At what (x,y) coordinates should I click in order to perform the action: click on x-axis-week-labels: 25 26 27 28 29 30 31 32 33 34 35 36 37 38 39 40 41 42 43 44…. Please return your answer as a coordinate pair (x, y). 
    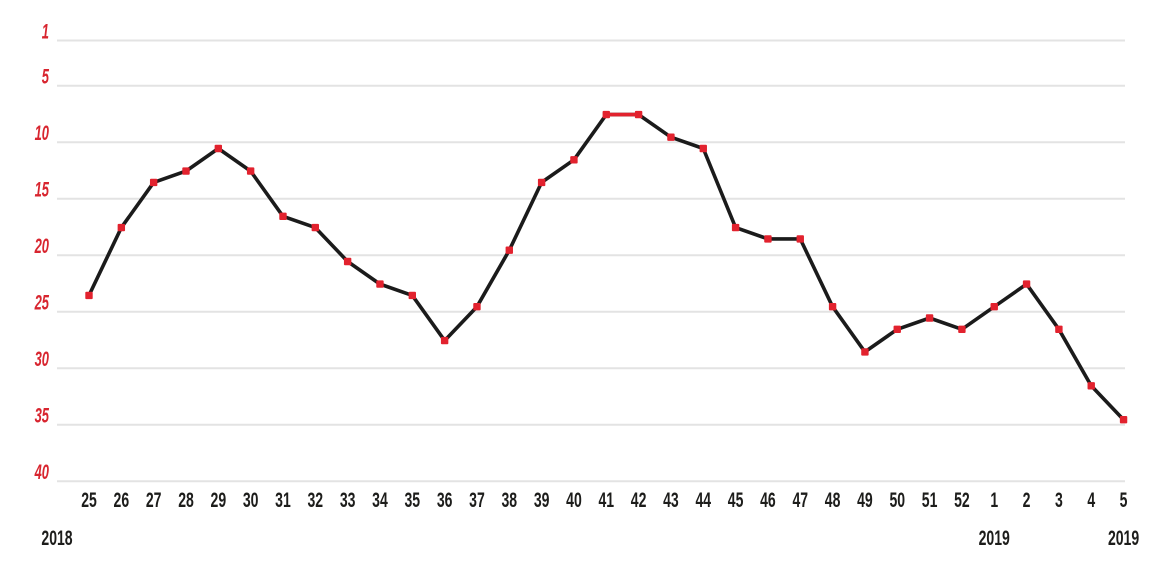
    Looking at the image, I should click on (604, 500).